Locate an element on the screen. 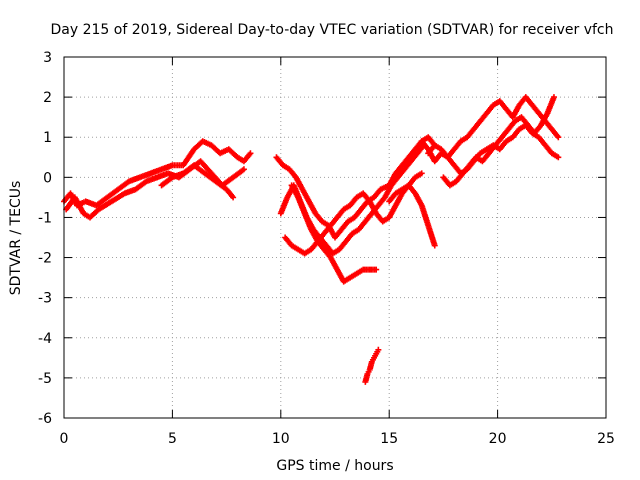 The width and height of the screenshot is (640, 480). y-tick-label: 0 is located at coordinates (47, 178).